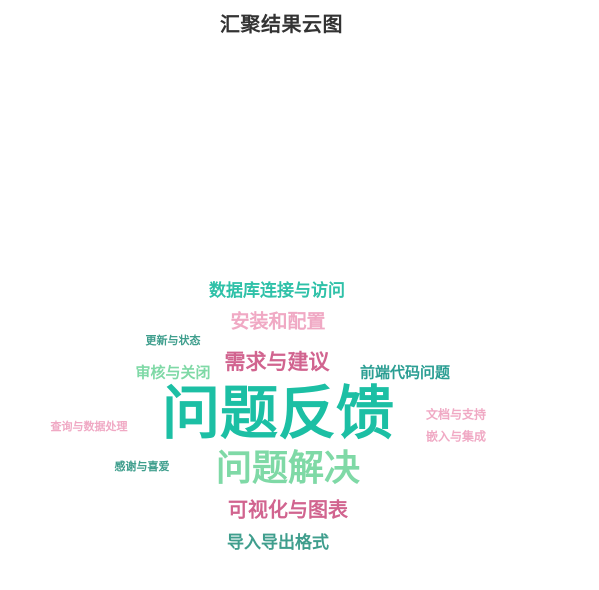  Describe the element at coordinates (277, 321) in the screenshot. I see `word-4: 安装和配置` at that location.